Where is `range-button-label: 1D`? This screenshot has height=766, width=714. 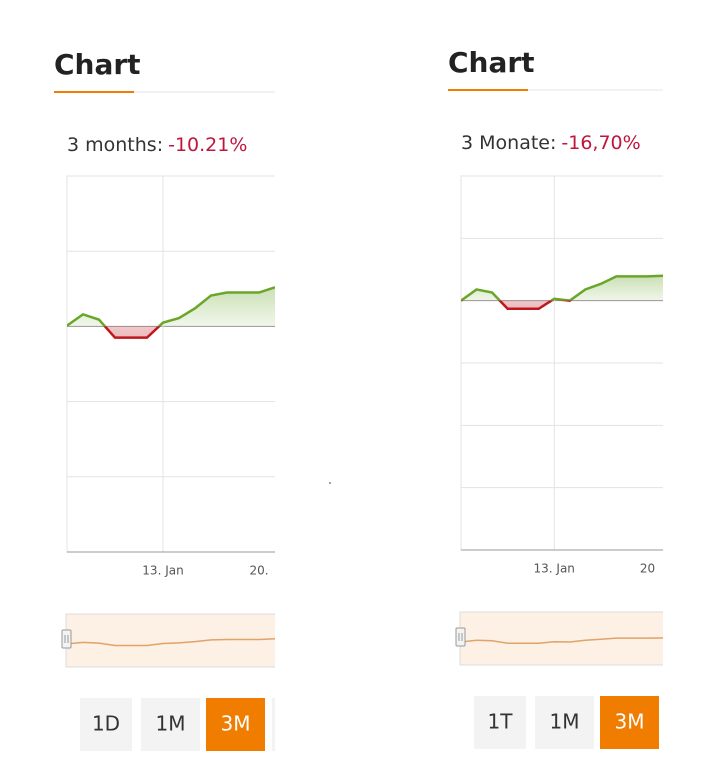 range-button-label: 1D is located at coordinates (106, 724).